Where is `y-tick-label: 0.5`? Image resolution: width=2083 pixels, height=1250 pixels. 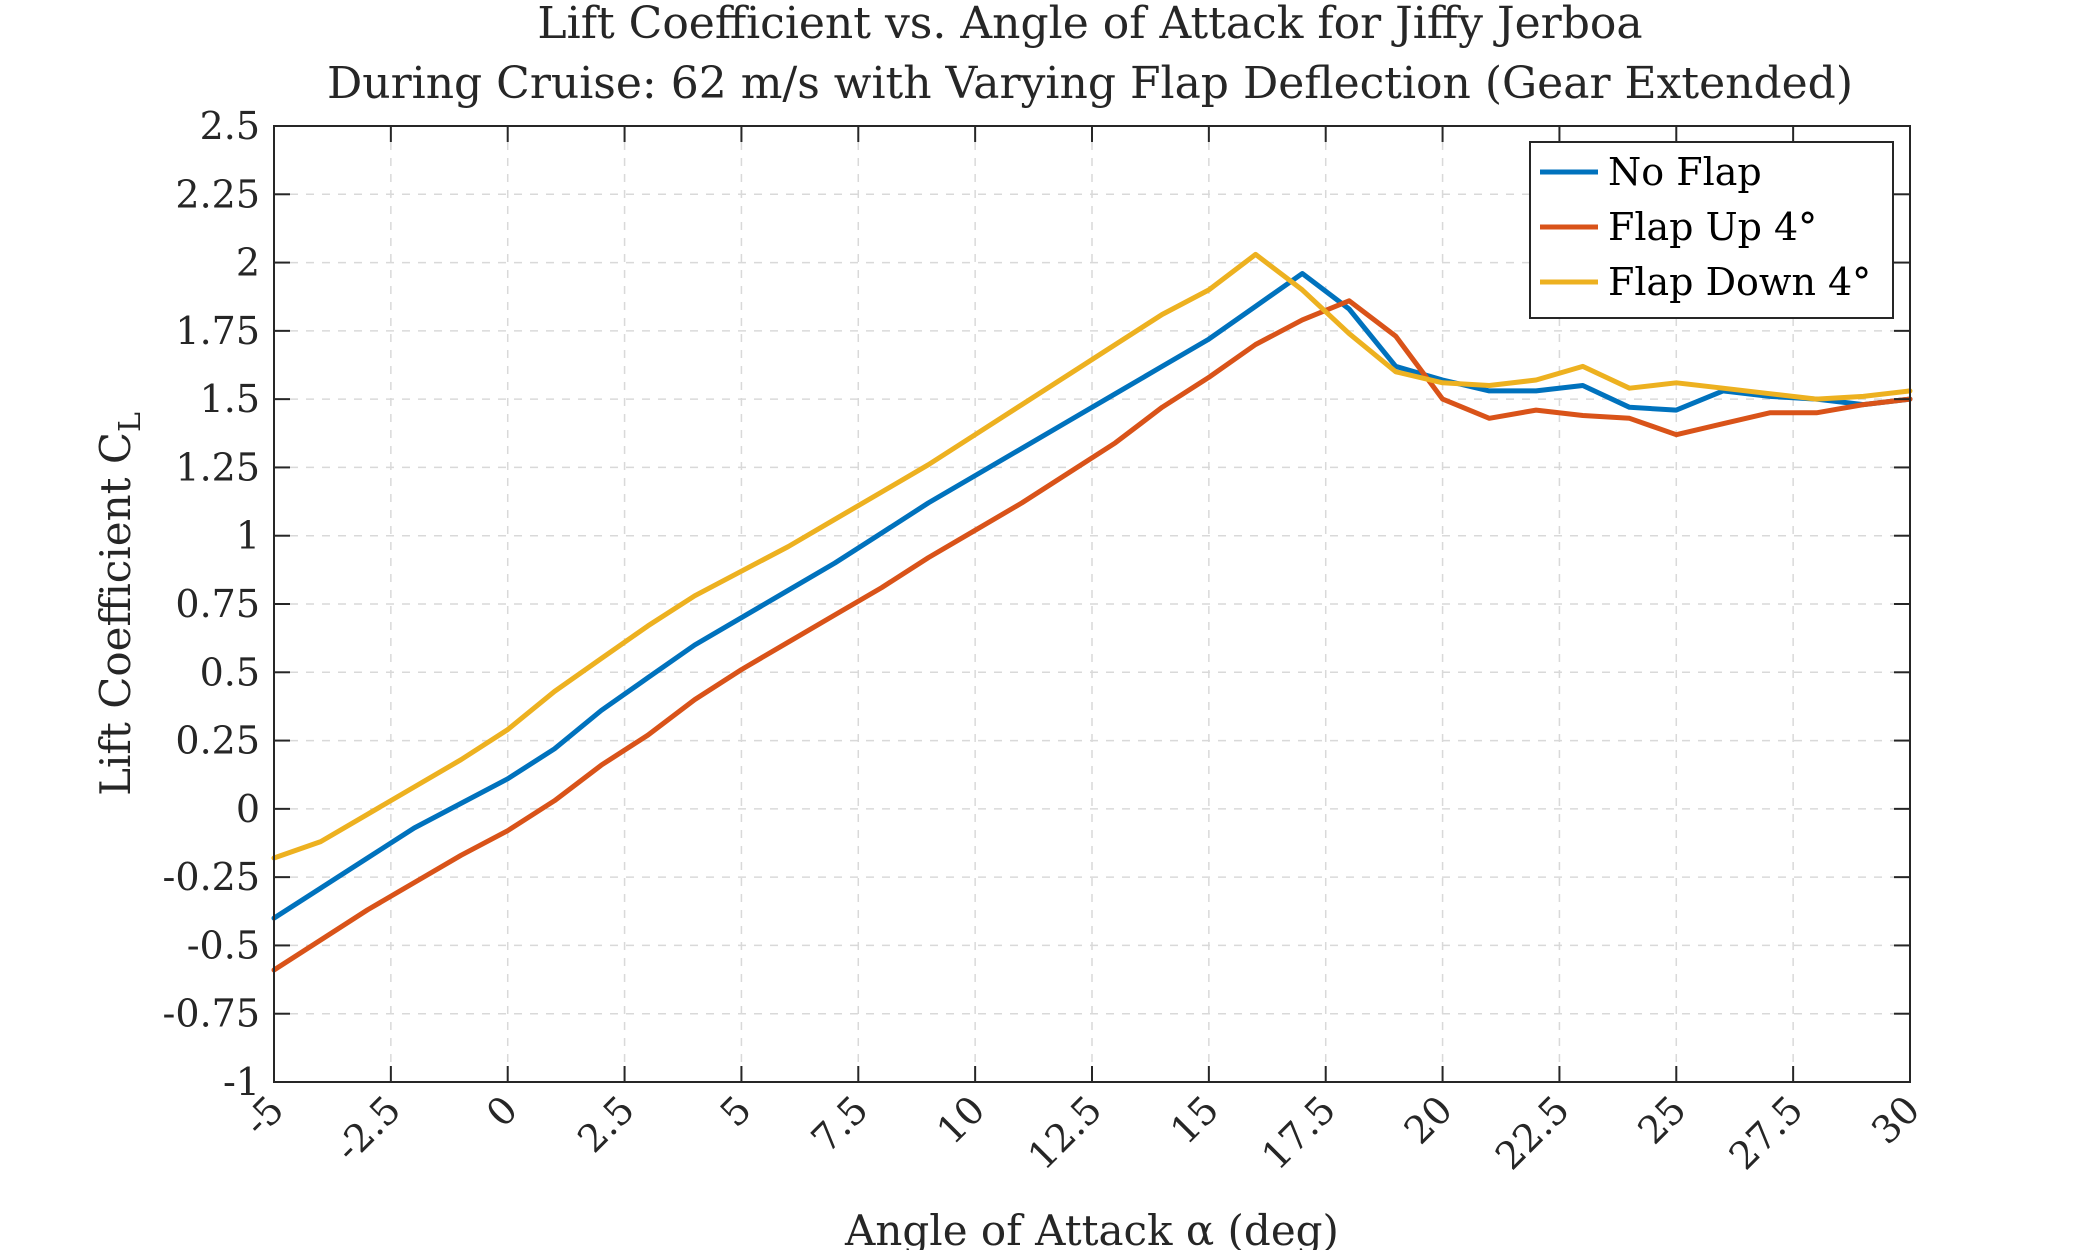 y-tick-label: 0.5 is located at coordinates (230, 672).